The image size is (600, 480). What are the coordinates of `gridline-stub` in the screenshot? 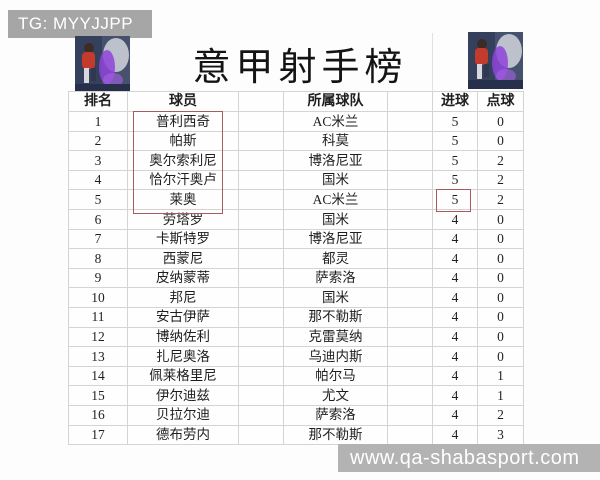 It's located at (432, 62).